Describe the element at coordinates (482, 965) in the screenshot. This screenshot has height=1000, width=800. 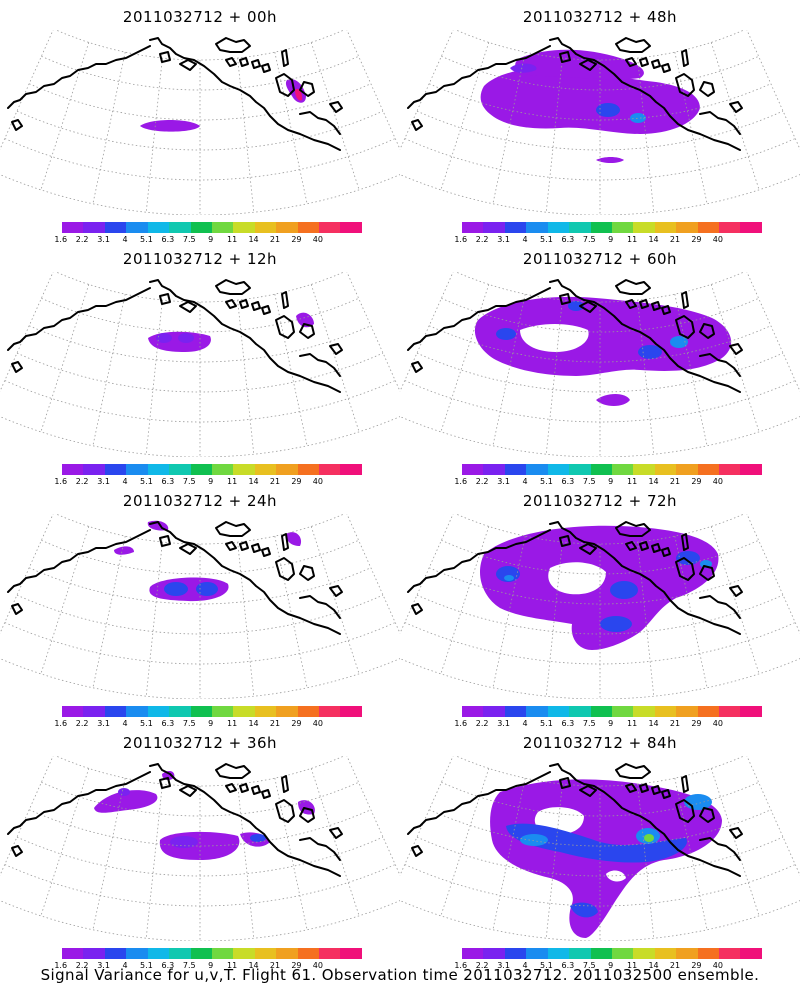
I see `colorbar-tick-label: 2.2` at that location.